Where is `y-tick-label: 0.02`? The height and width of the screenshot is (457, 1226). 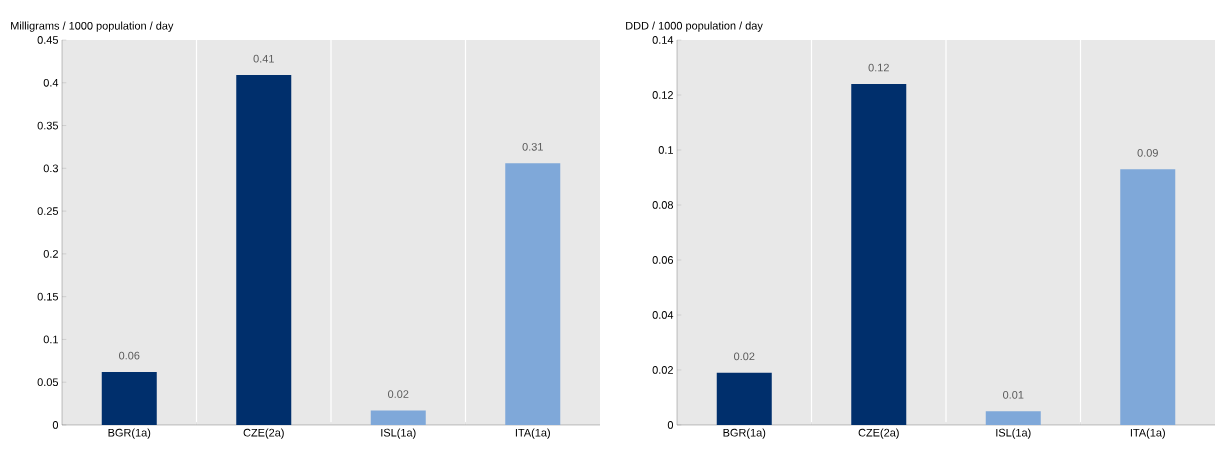
y-tick-label: 0.02 is located at coordinates (662, 370).